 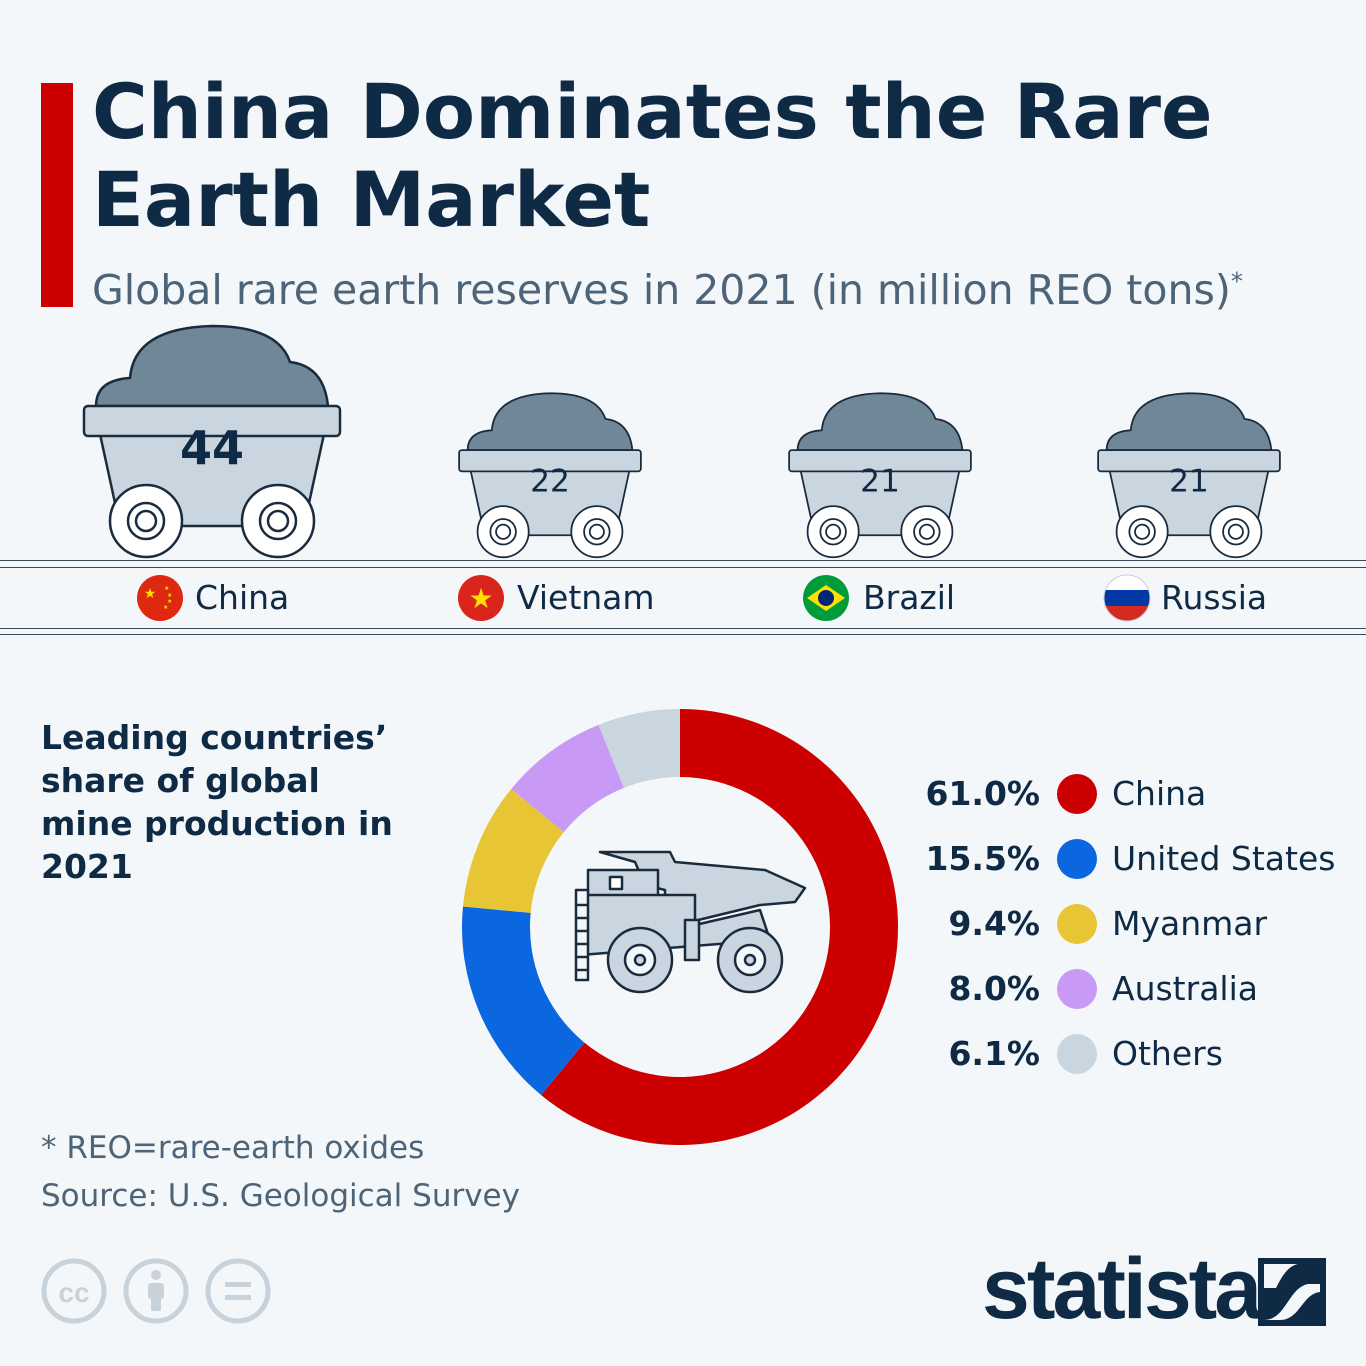 What do you see at coordinates (1214, 597) in the screenshot?
I see `country-label-russia: Russia` at bounding box center [1214, 597].